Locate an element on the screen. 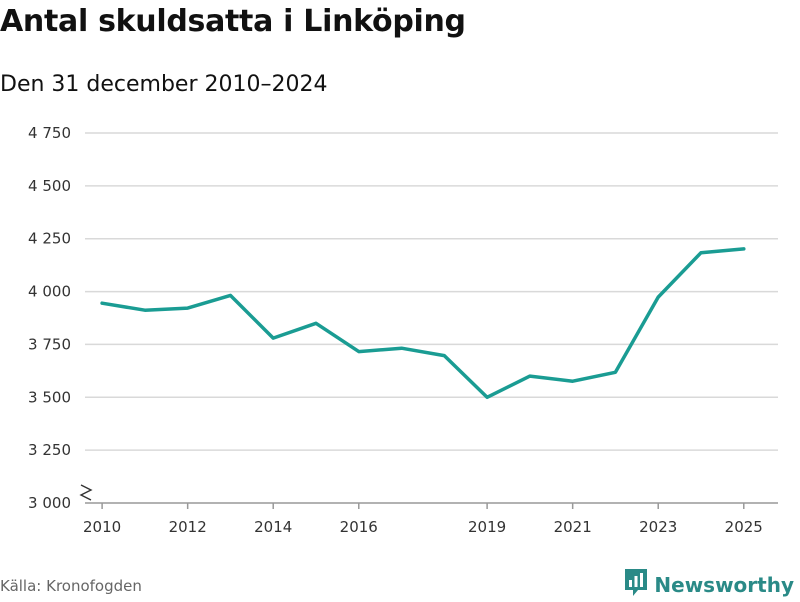  x-tick-label: 2012 is located at coordinates (188, 527).